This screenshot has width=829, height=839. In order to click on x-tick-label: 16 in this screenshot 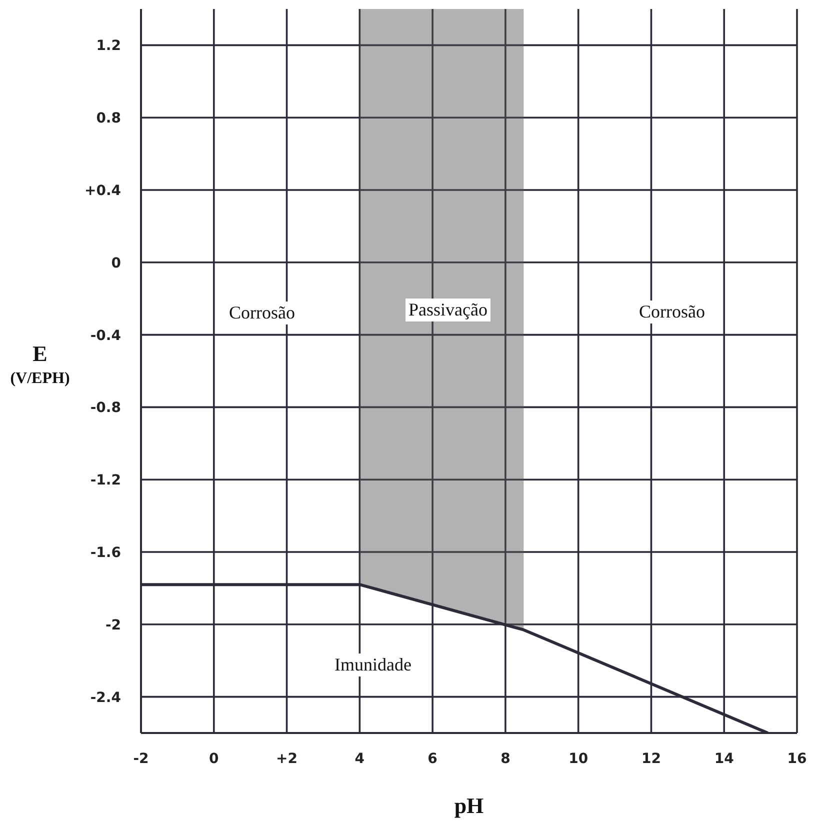, I will do `click(797, 758)`.